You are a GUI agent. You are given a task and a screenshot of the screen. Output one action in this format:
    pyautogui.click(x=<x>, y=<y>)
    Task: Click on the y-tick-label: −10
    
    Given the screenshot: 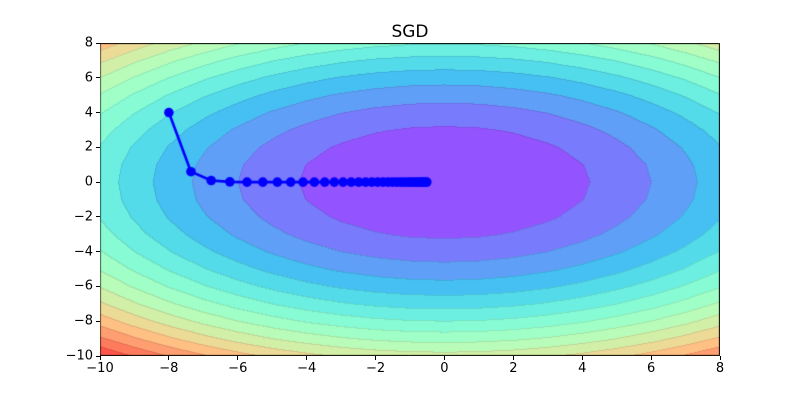 What is the action you would take?
    pyautogui.click(x=79, y=356)
    